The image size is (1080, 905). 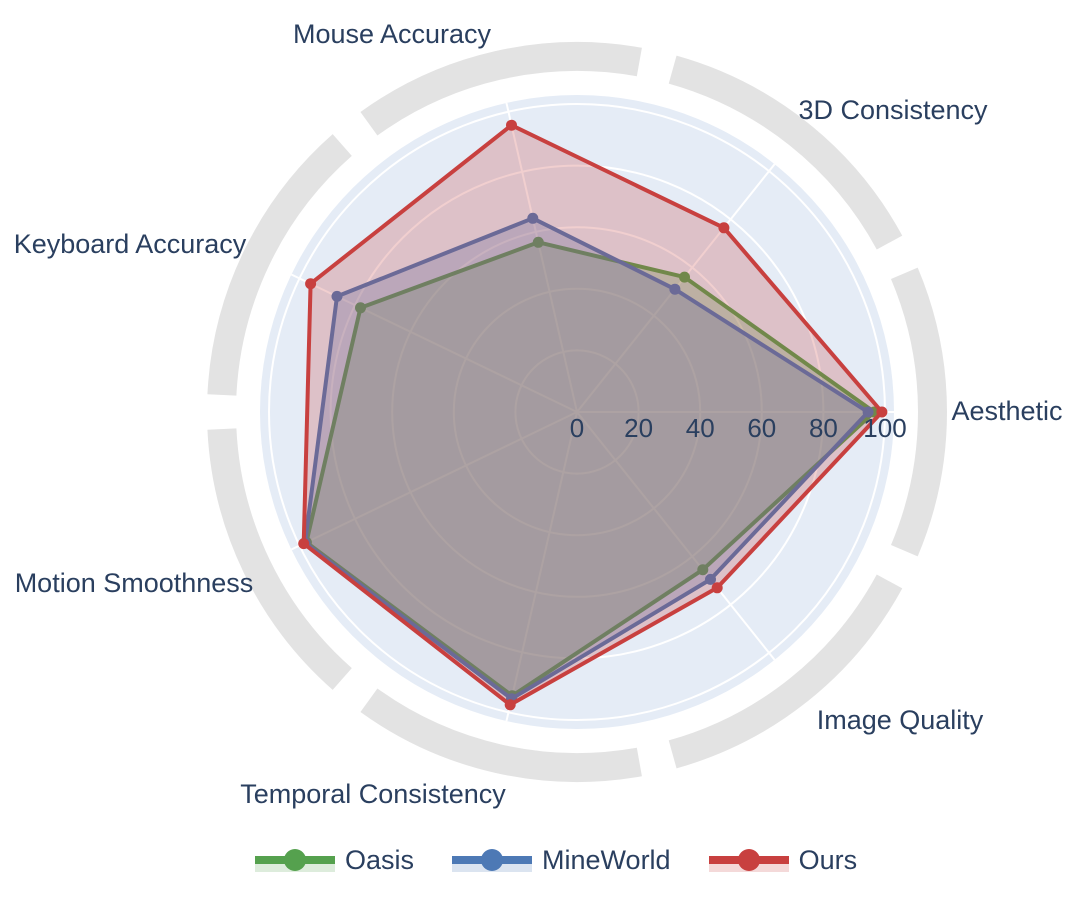 What do you see at coordinates (823, 428) in the screenshot?
I see `radial-tick-label-80: 80` at bounding box center [823, 428].